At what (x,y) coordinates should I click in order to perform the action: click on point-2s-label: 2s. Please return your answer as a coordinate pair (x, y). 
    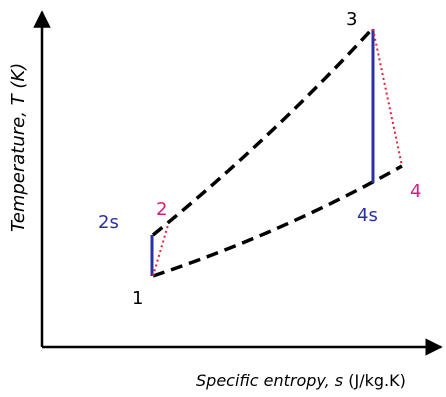
    Looking at the image, I should click on (108, 222).